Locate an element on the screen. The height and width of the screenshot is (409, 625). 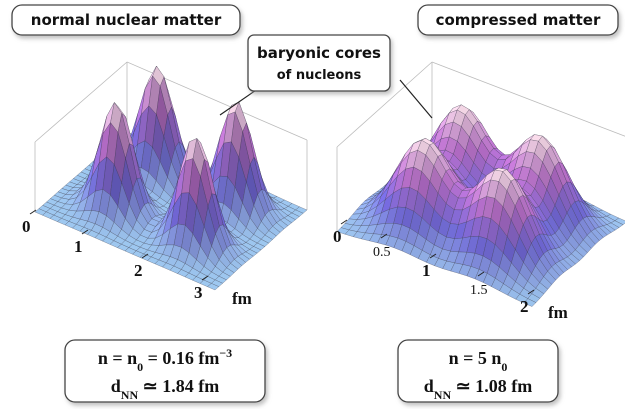
formula-part: ≃ 1.08 fm is located at coordinates (491, 386).